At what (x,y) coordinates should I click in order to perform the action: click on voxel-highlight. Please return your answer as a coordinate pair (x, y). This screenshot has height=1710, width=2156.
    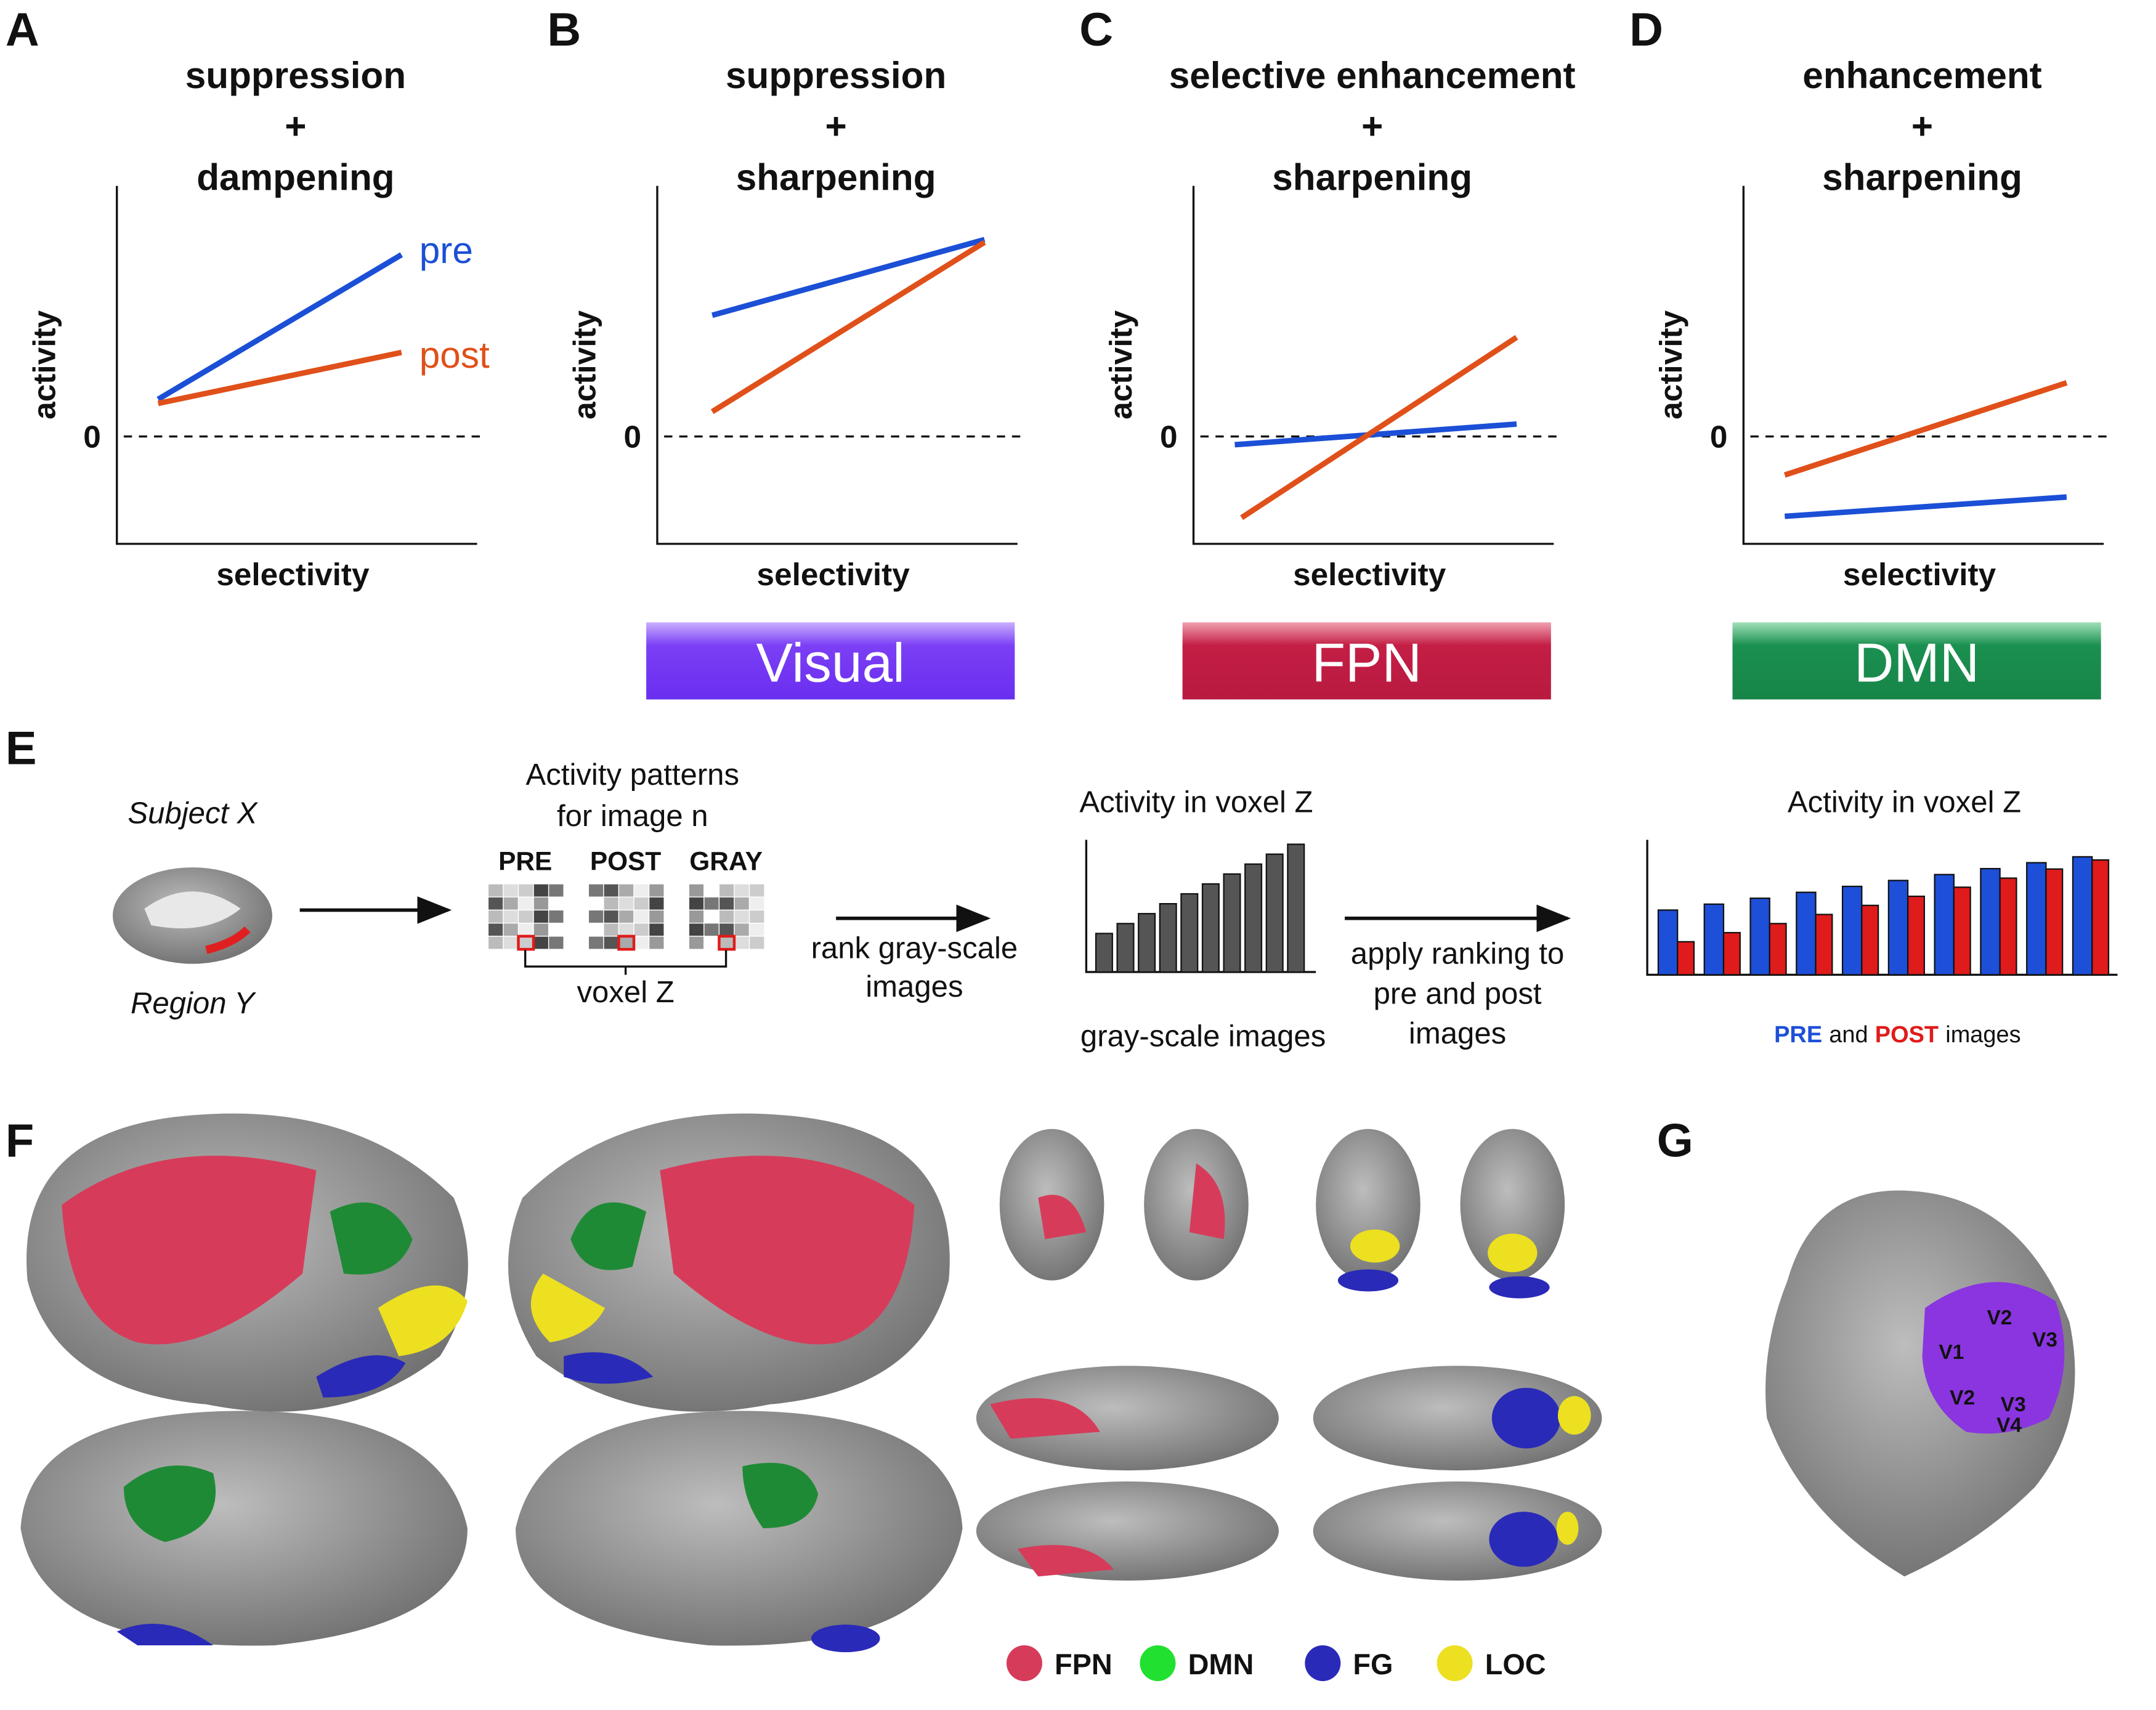
    Looking at the image, I should click on (727, 942).